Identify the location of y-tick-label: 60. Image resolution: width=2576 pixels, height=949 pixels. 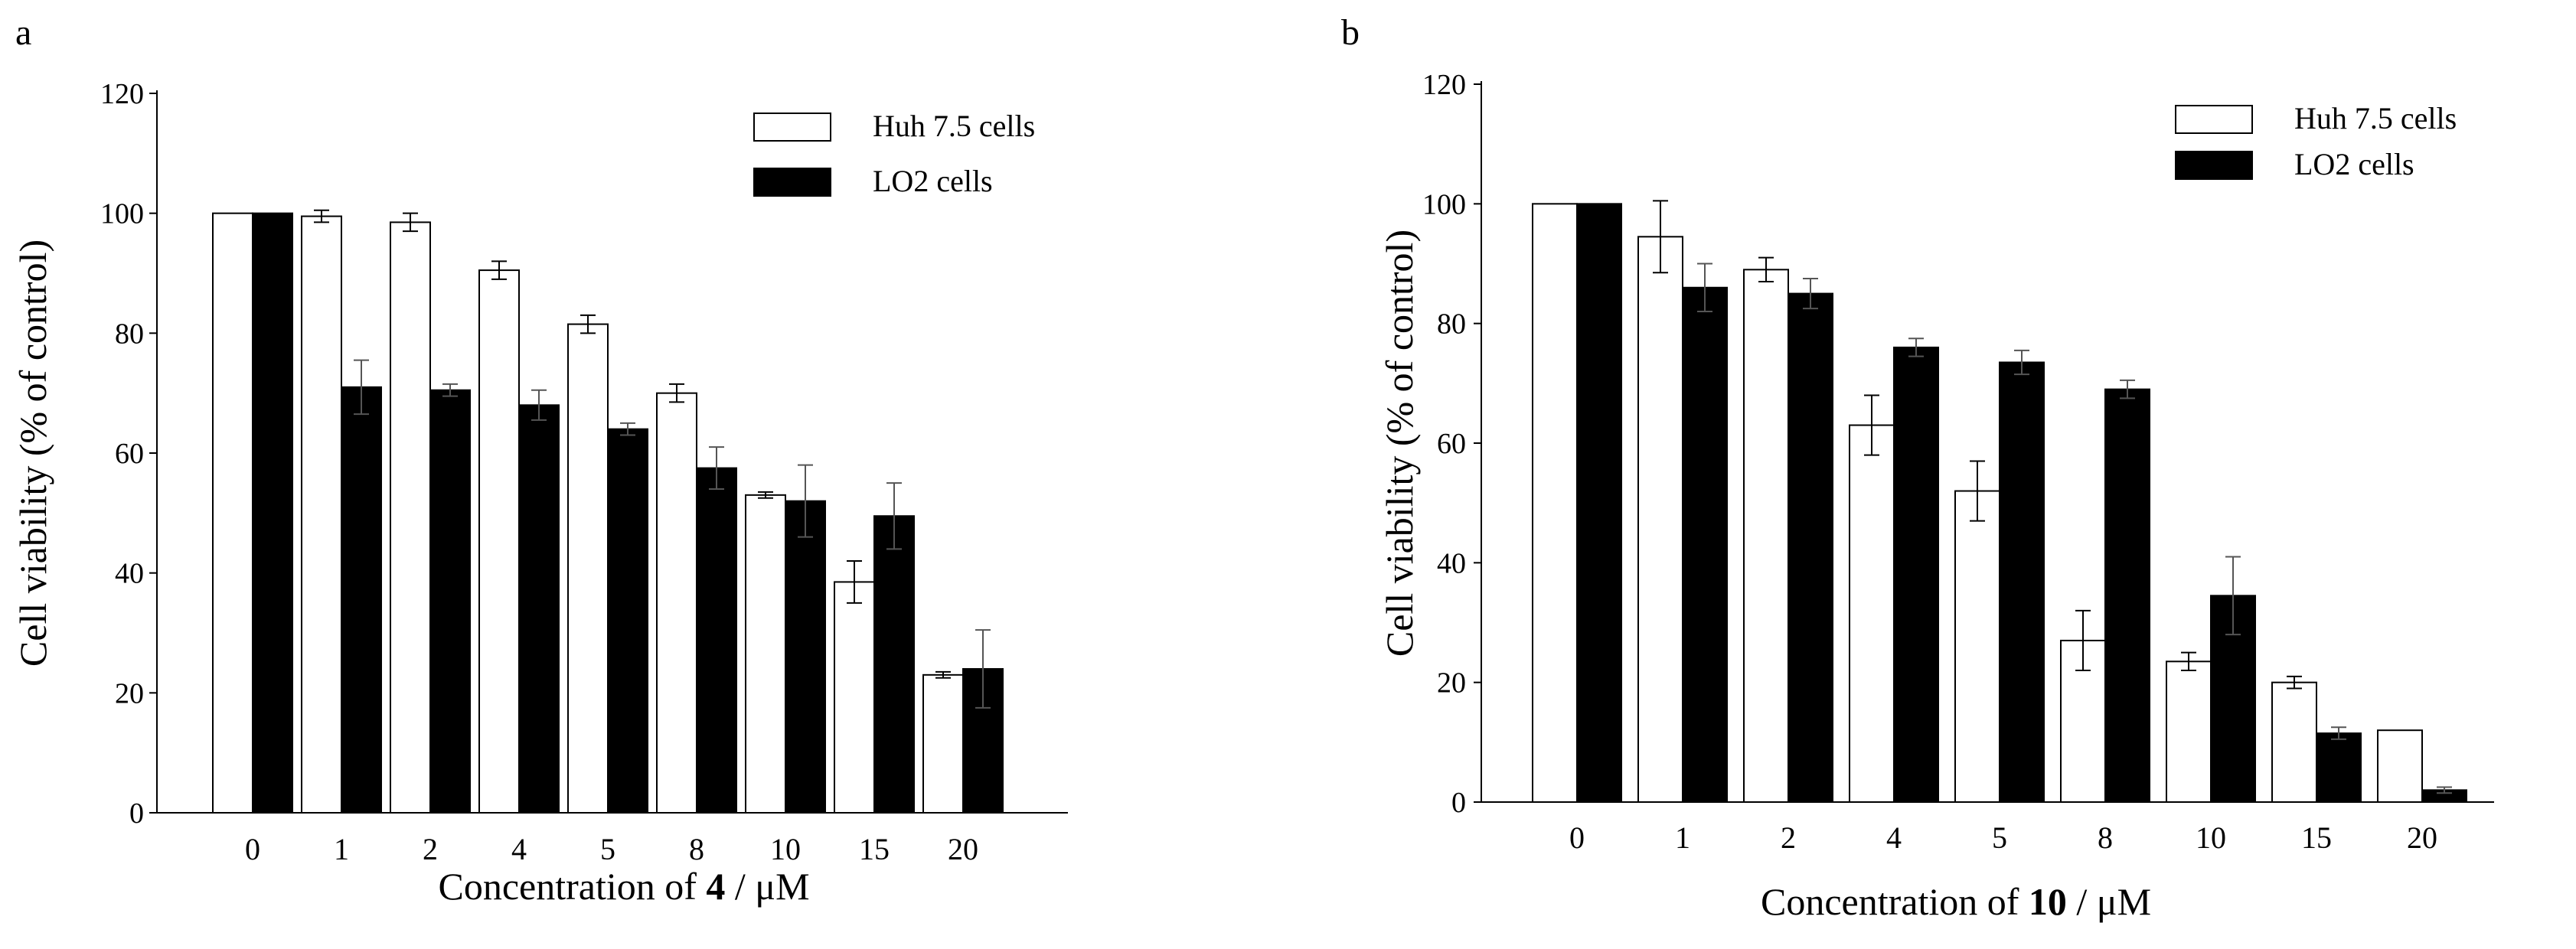
(1451, 444).